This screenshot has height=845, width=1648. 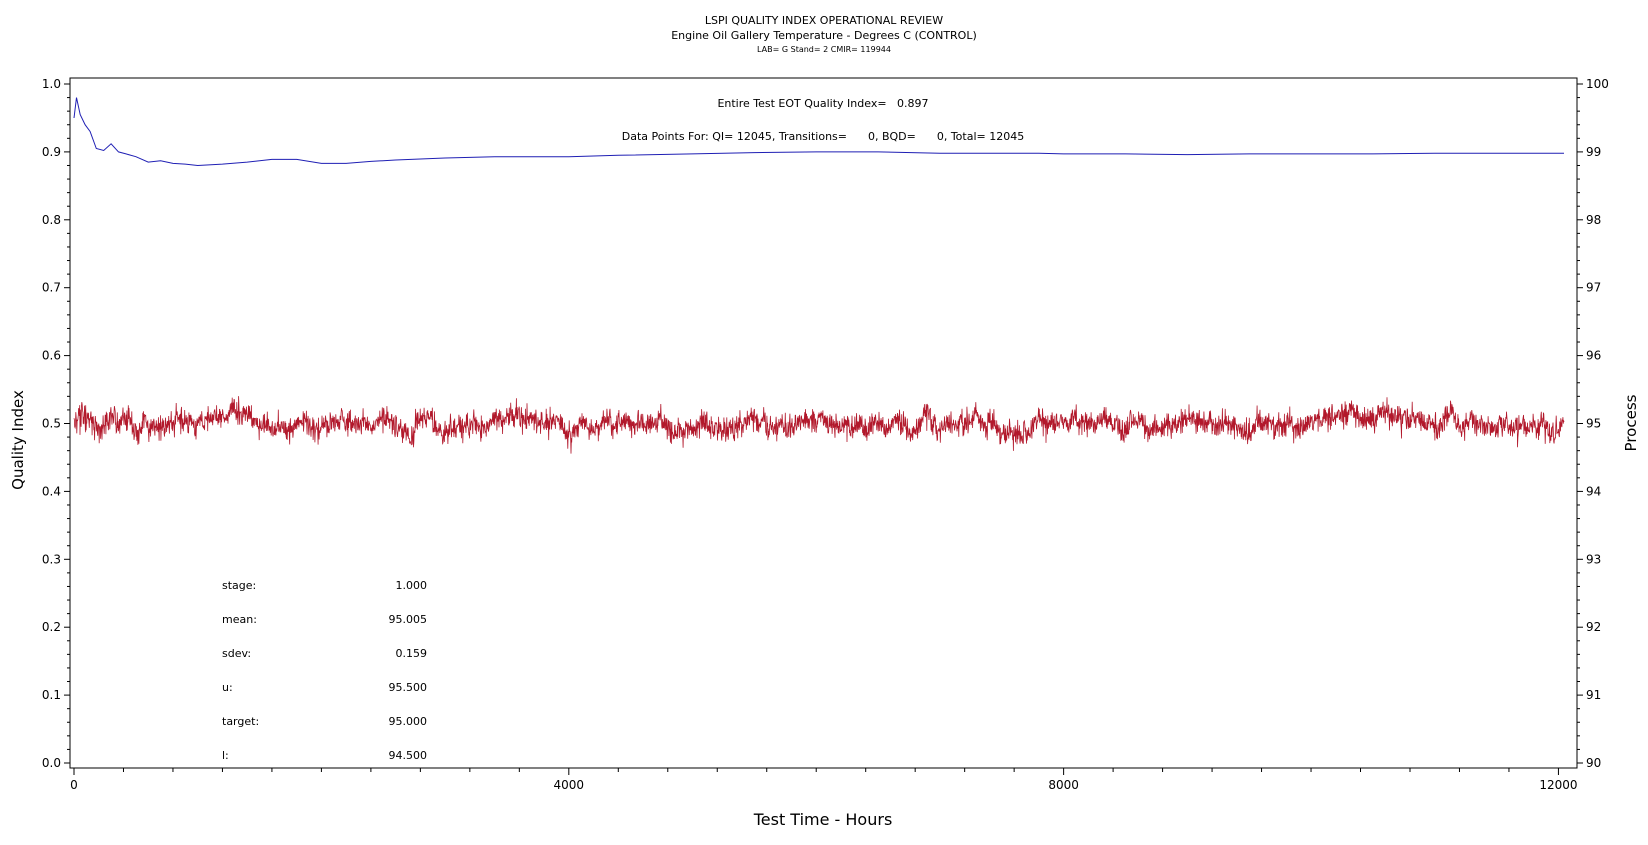 I want to click on right-axis-tick-label: 94, so click(x=1593, y=491).